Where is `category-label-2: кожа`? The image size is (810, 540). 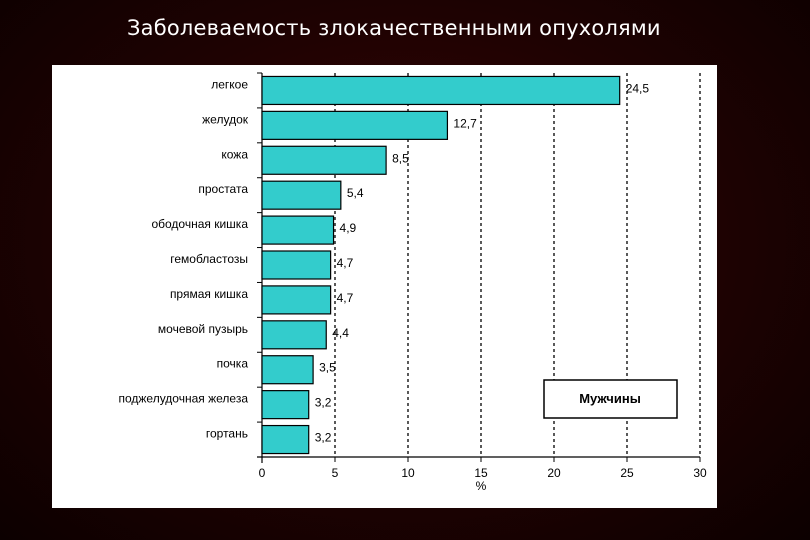 category-label-2: кожа is located at coordinates (234, 154).